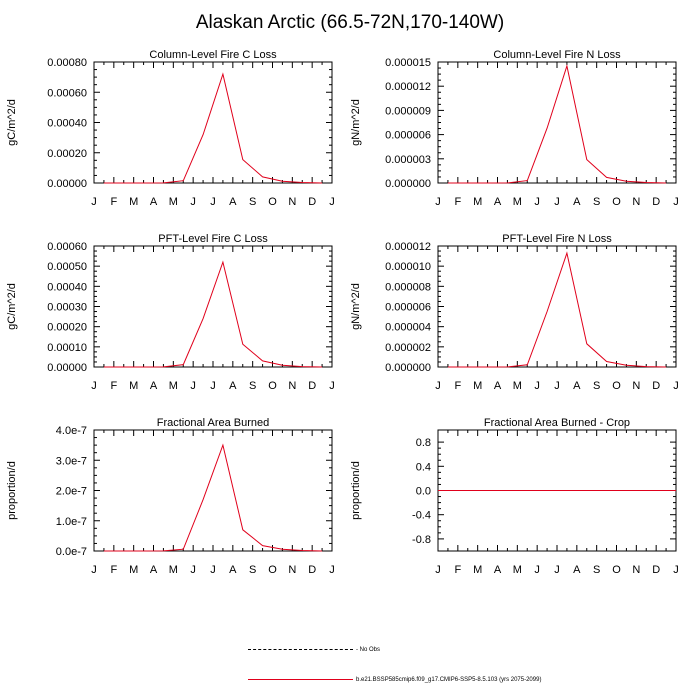 Image resolution: width=700 pixels, height=700 pixels. I want to click on y-tick-label: 0.000000, so click(408, 368).